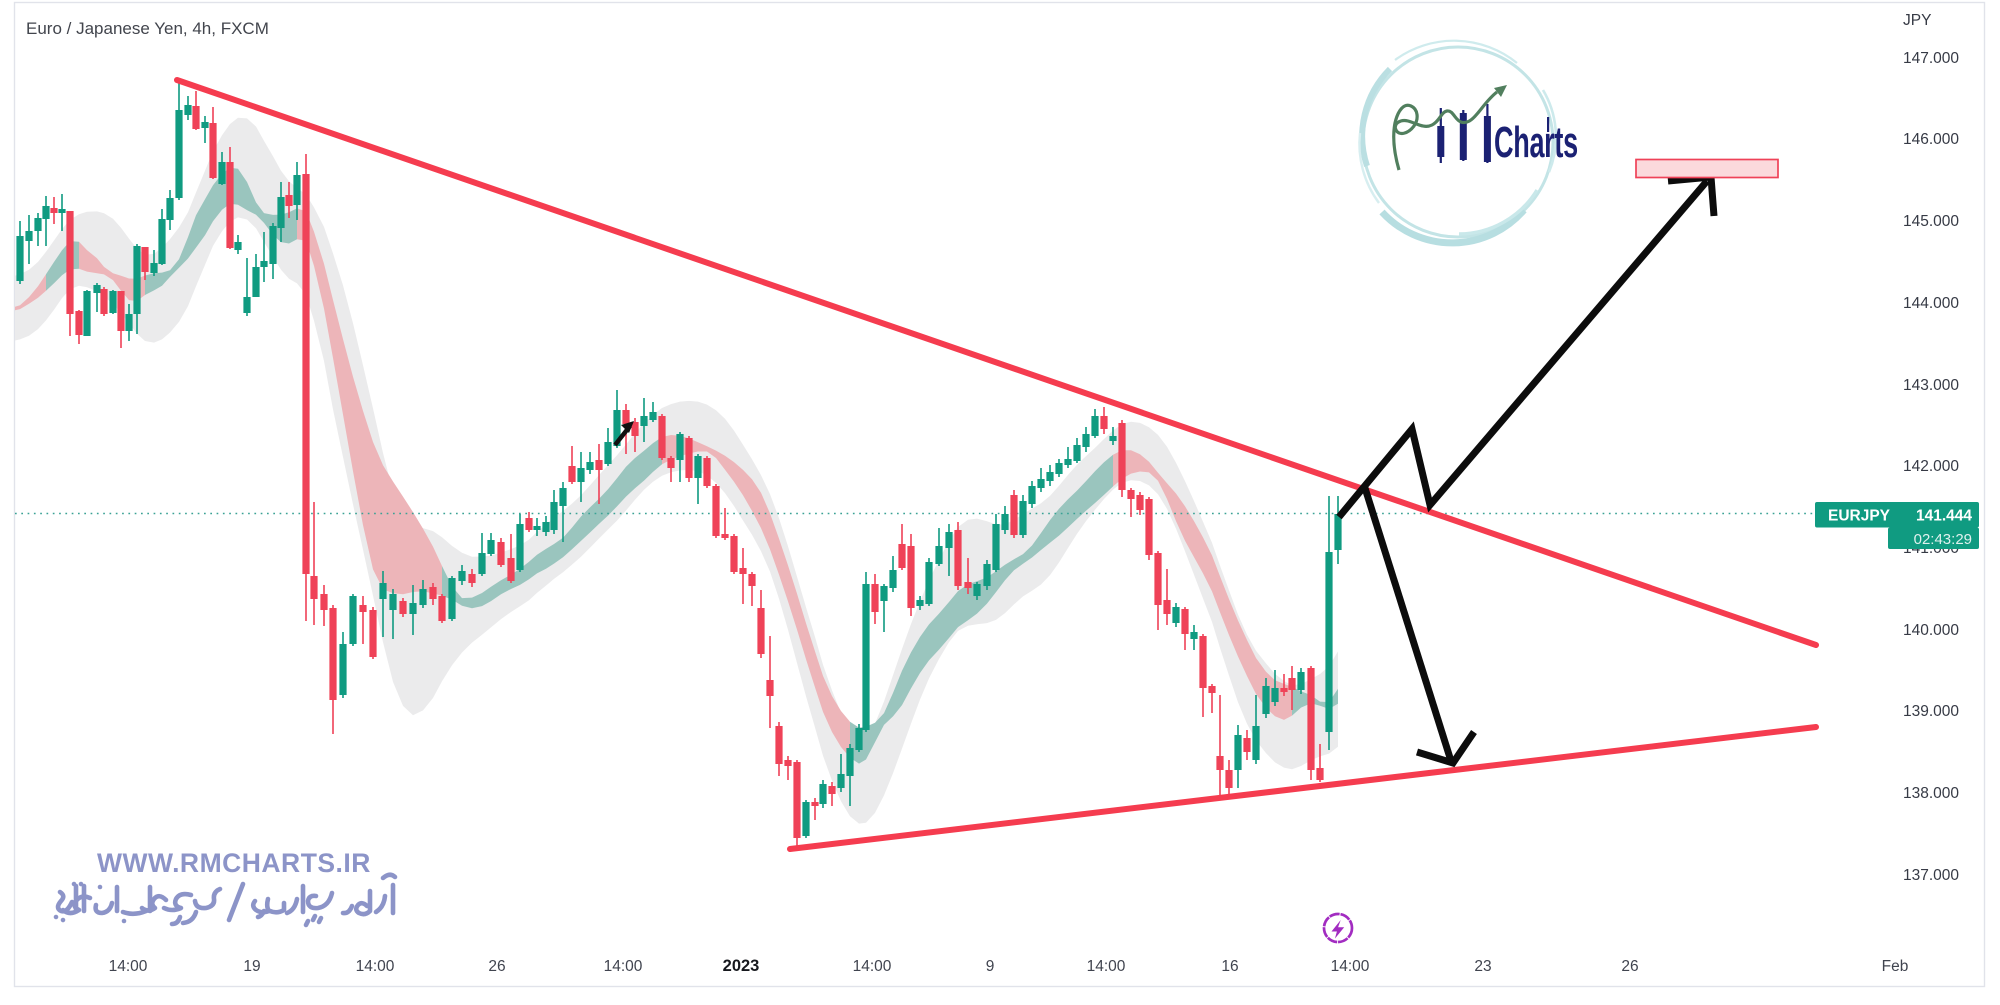 The width and height of the screenshot is (2000, 1005). What do you see at coordinates (1931, 630) in the screenshot?
I see `svg-text: 140.000` at bounding box center [1931, 630].